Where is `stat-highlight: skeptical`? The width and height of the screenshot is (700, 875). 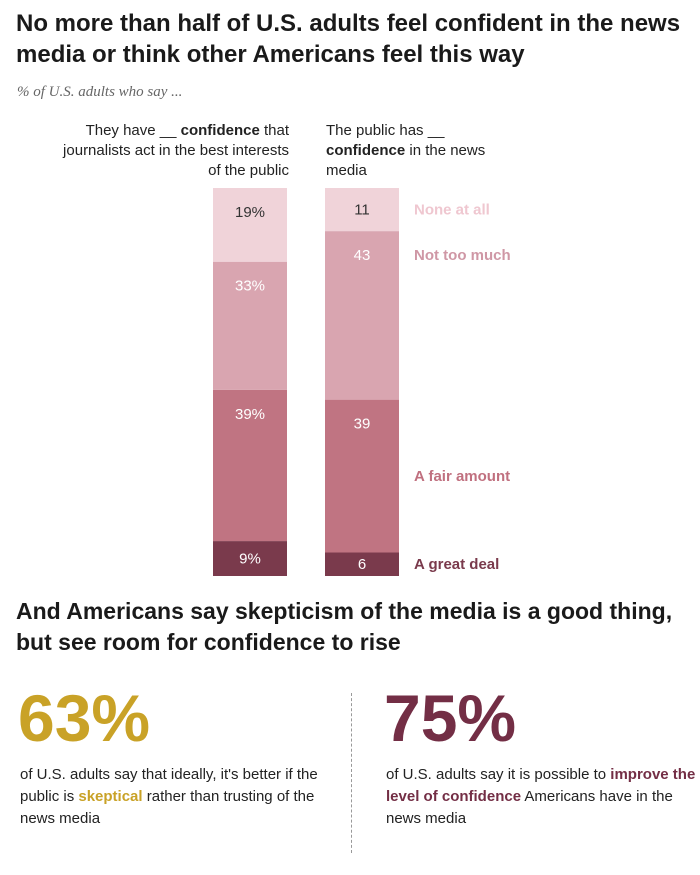 stat-highlight: skeptical is located at coordinates (110, 796).